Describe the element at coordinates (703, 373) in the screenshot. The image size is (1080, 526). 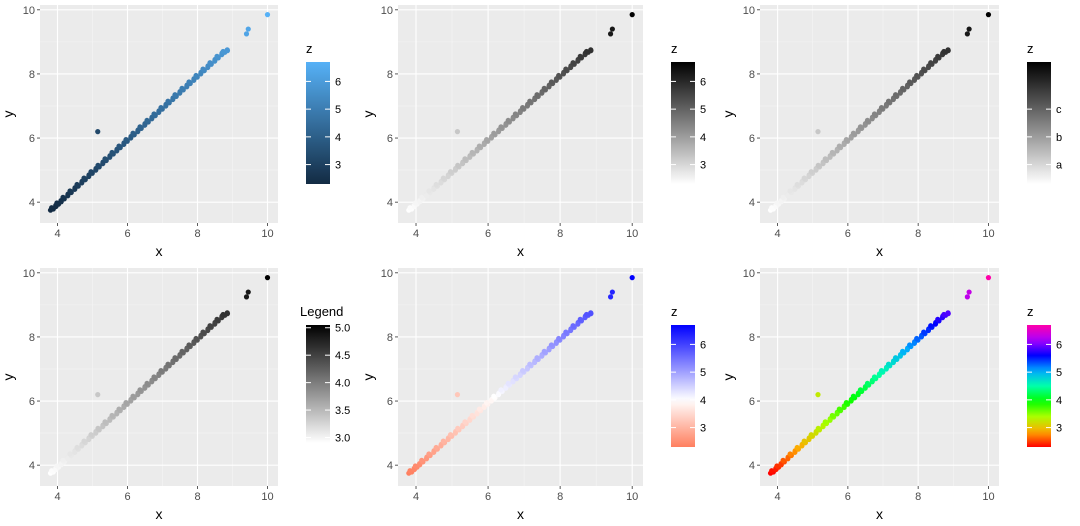
I see `legend-label: 5` at that location.